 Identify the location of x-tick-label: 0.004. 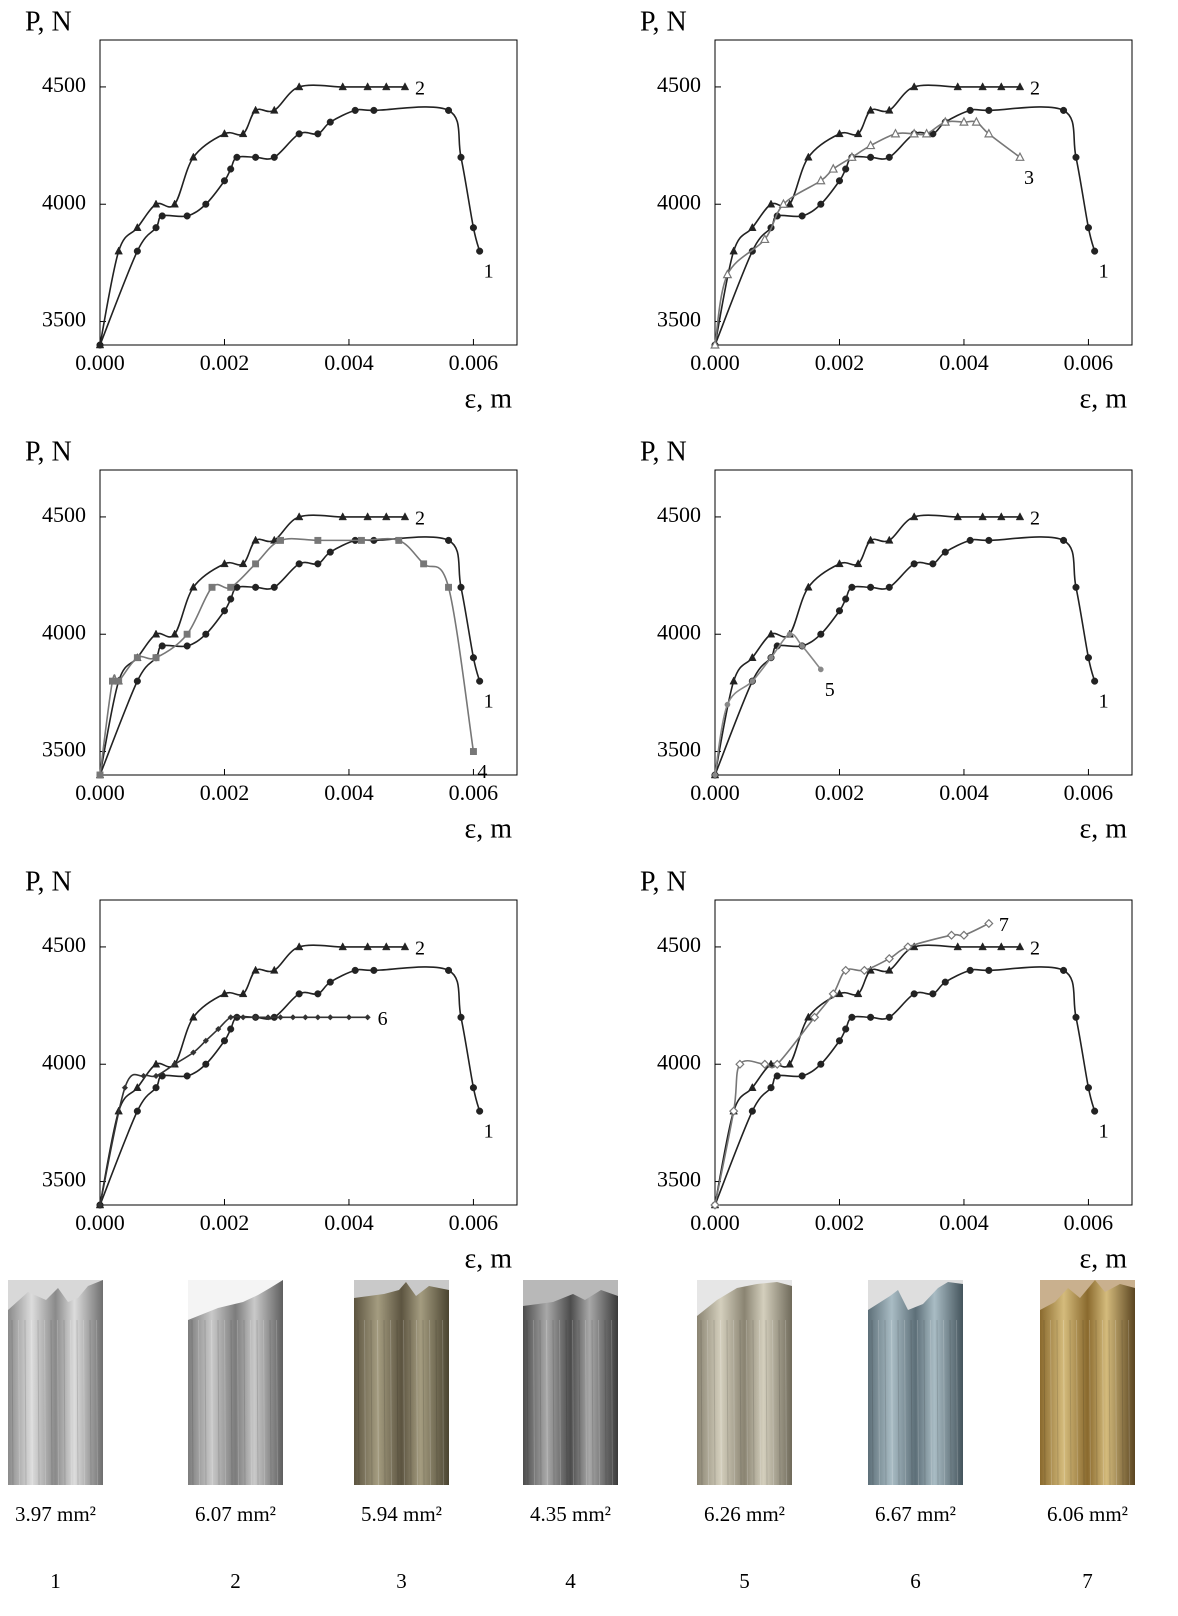
(349, 362).